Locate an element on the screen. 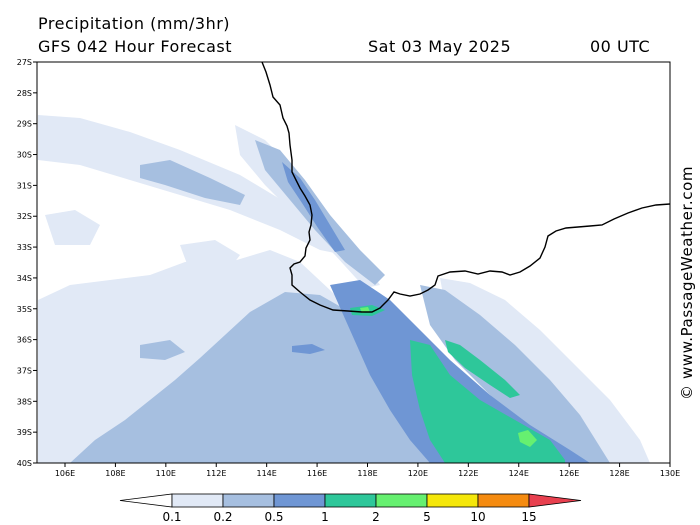 The height and width of the screenshot is (525, 700). lat-label: 35S is located at coordinates (24, 309).